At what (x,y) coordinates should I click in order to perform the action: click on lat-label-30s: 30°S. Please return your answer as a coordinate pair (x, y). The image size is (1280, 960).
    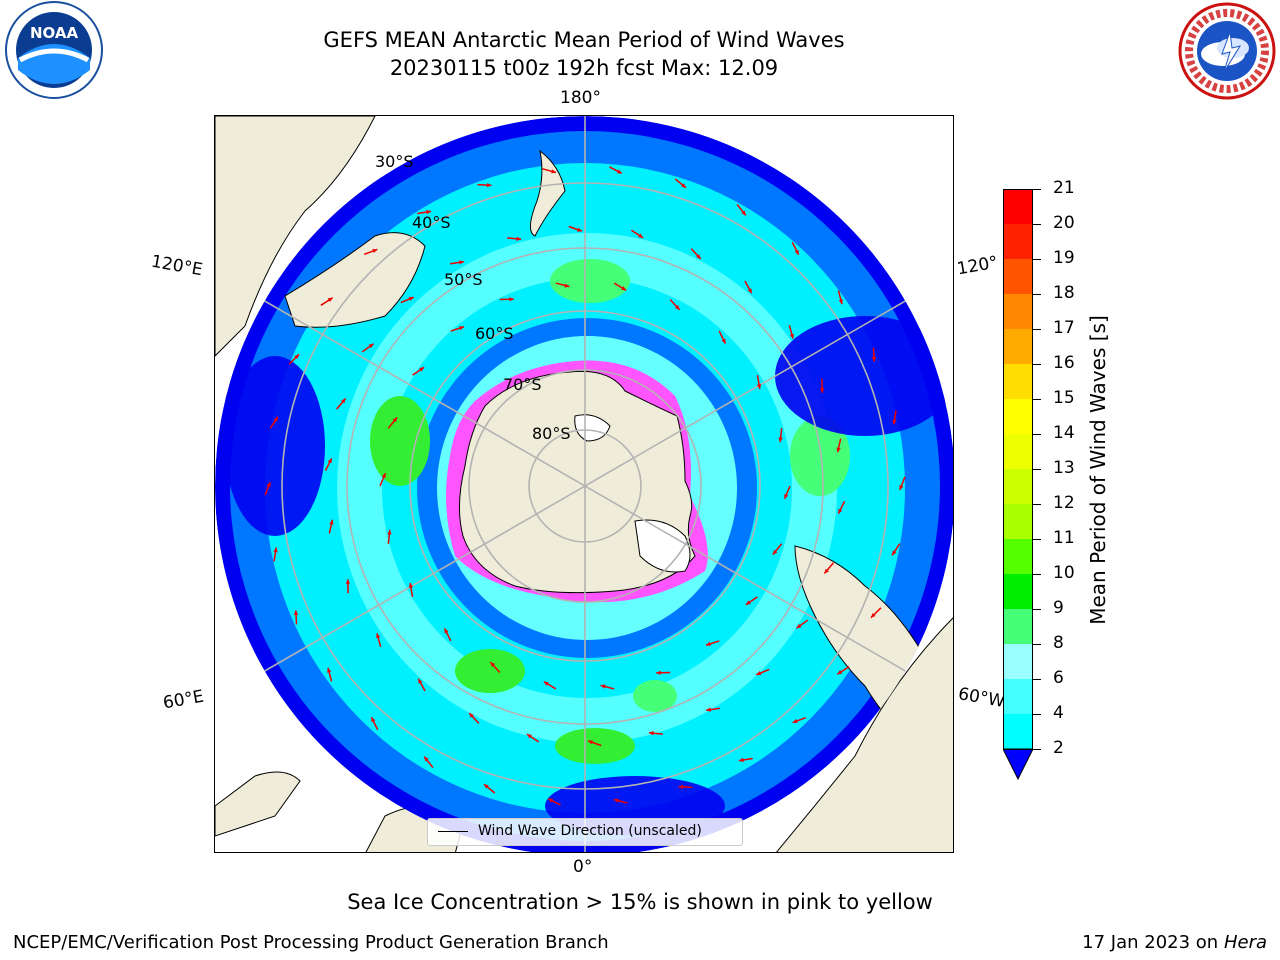
    Looking at the image, I should click on (394, 161).